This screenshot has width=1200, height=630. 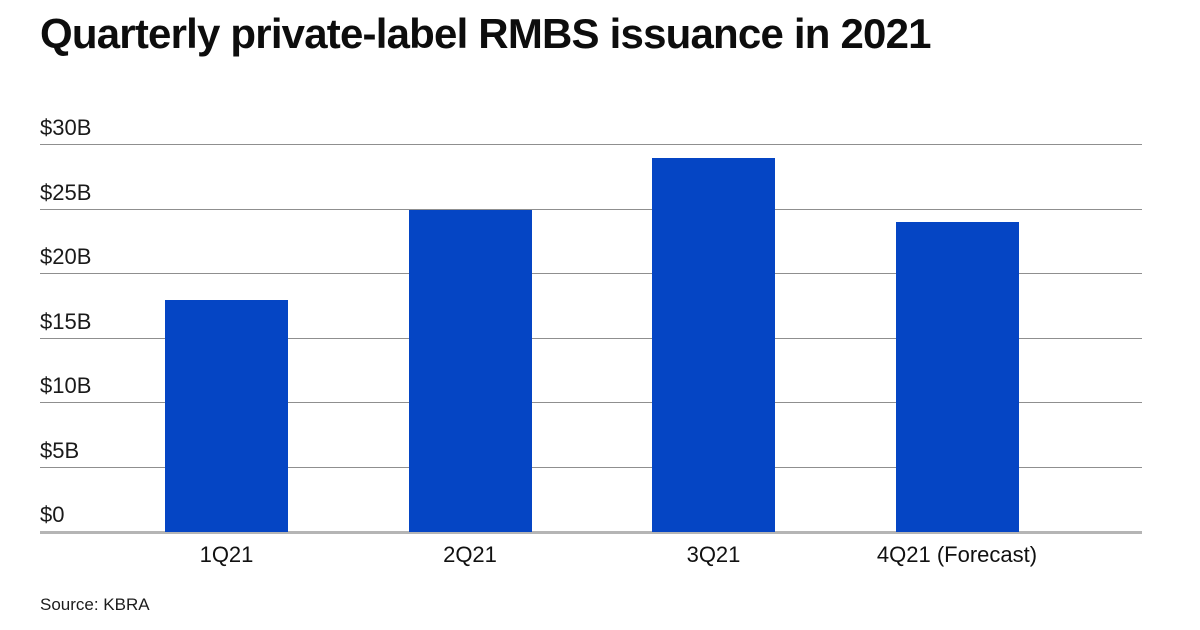 What do you see at coordinates (470, 554) in the screenshot?
I see `x-tick-label: 2Q21` at bounding box center [470, 554].